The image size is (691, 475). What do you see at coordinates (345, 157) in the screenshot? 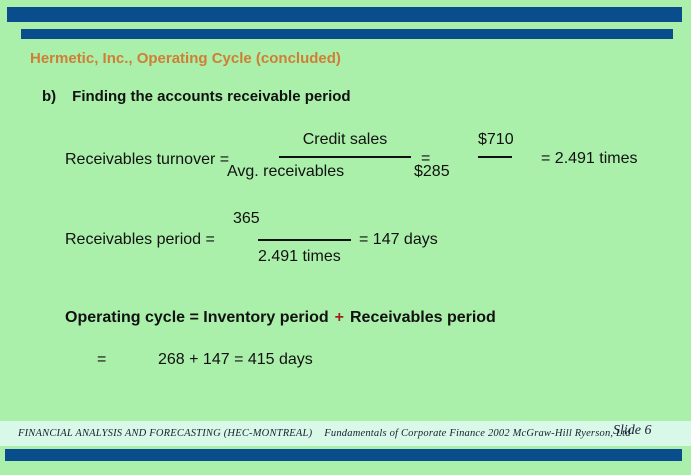
I see `fraction-bar-credit-sales` at bounding box center [345, 157].